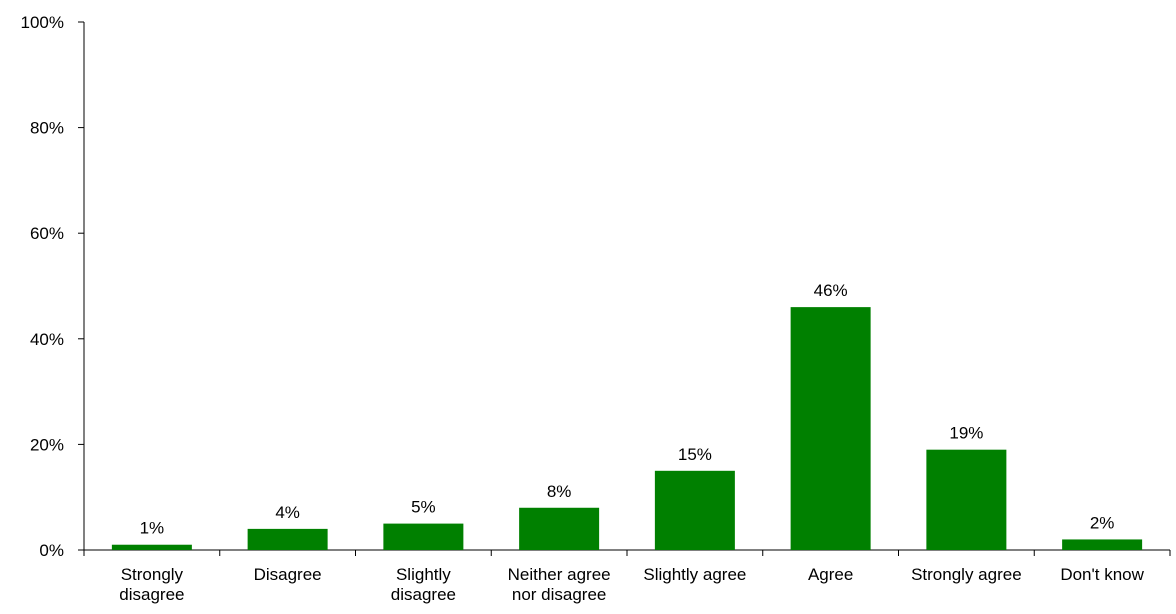 The image size is (1176, 614). What do you see at coordinates (287, 512) in the screenshot?
I see `data-label: 4%` at bounding box center [287, 512].